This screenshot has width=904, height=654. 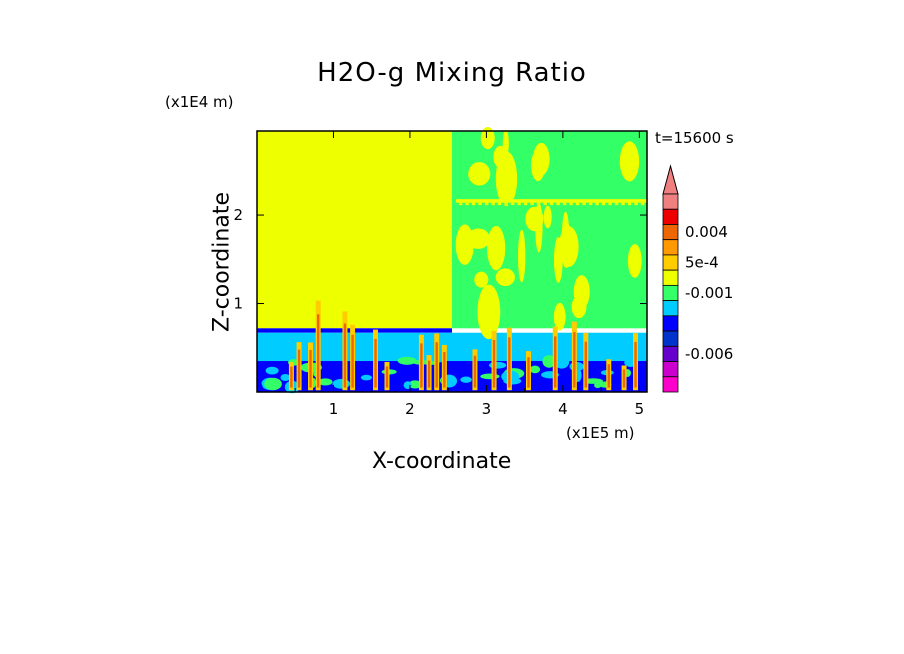 I want to click on colorbar-label: 5e-4, so click(x=702, y=263).